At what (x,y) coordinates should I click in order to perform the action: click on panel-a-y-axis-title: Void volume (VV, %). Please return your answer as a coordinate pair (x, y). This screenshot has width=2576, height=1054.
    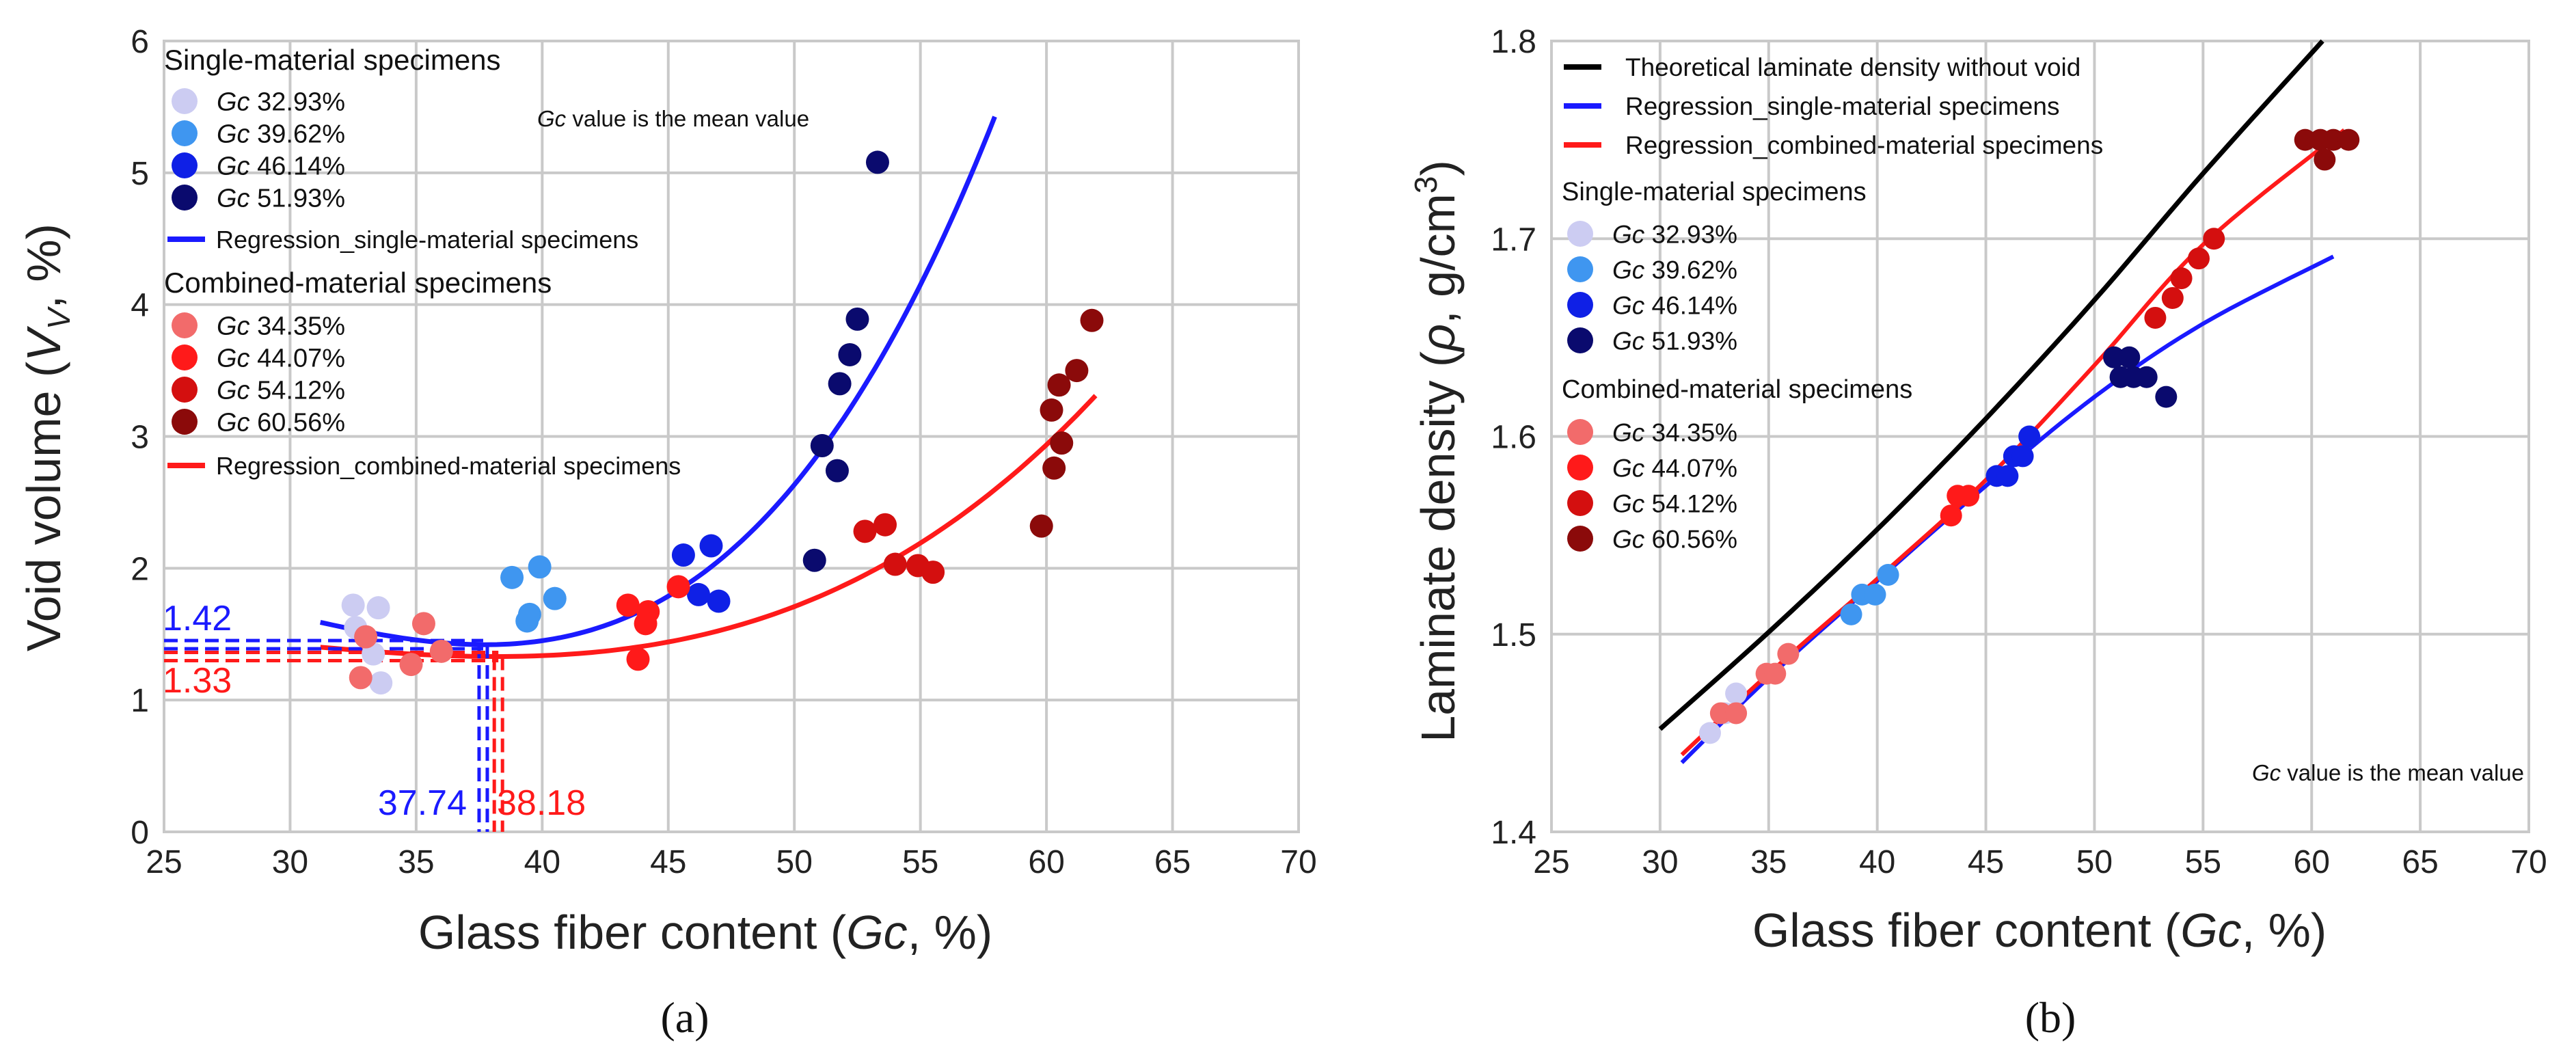
    Looking at the image, I should click on (47, 437).